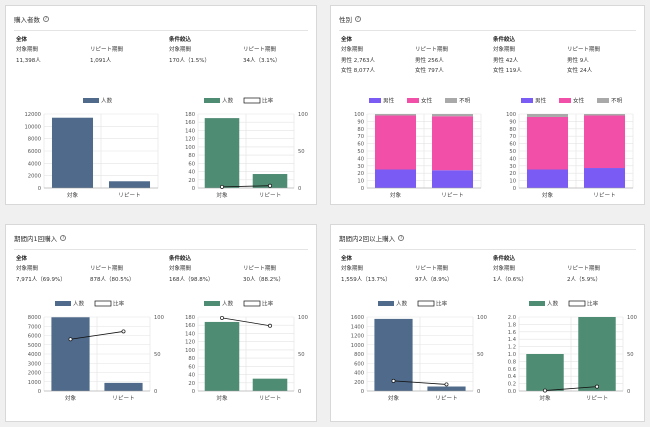  I want to click on card-title: 性別?, so click(350, 19).